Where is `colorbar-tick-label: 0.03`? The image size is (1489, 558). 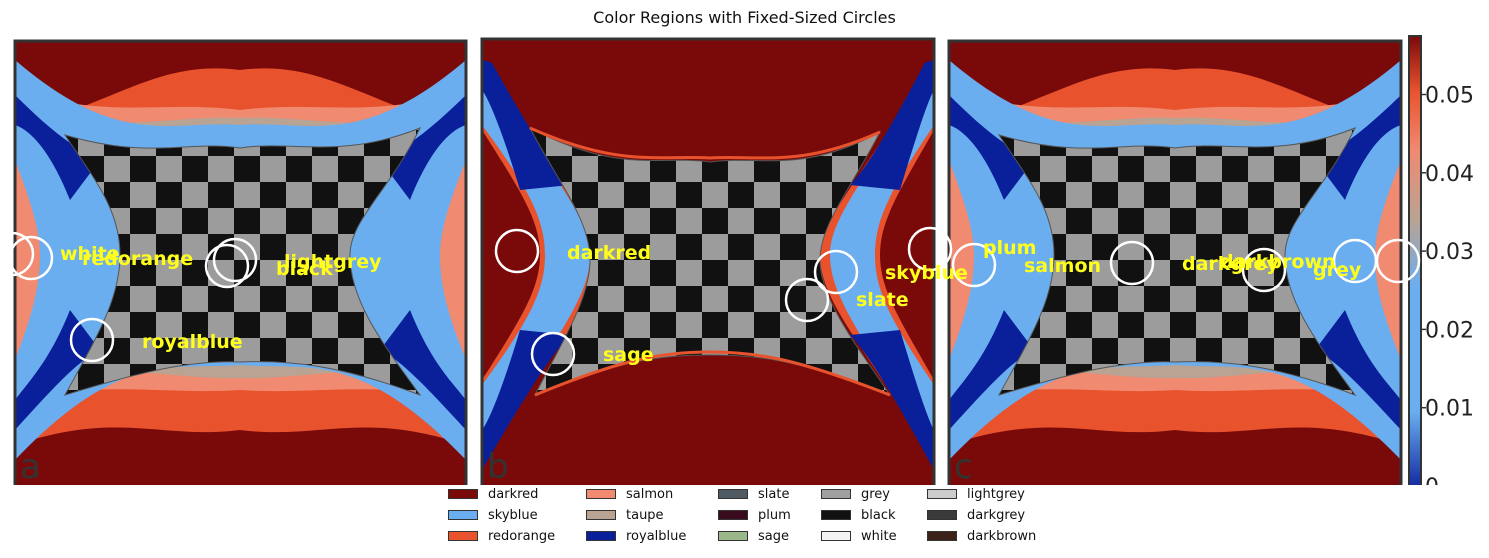
colorbar-tick-label: 0.03 is located at coordinates (1449, 252).